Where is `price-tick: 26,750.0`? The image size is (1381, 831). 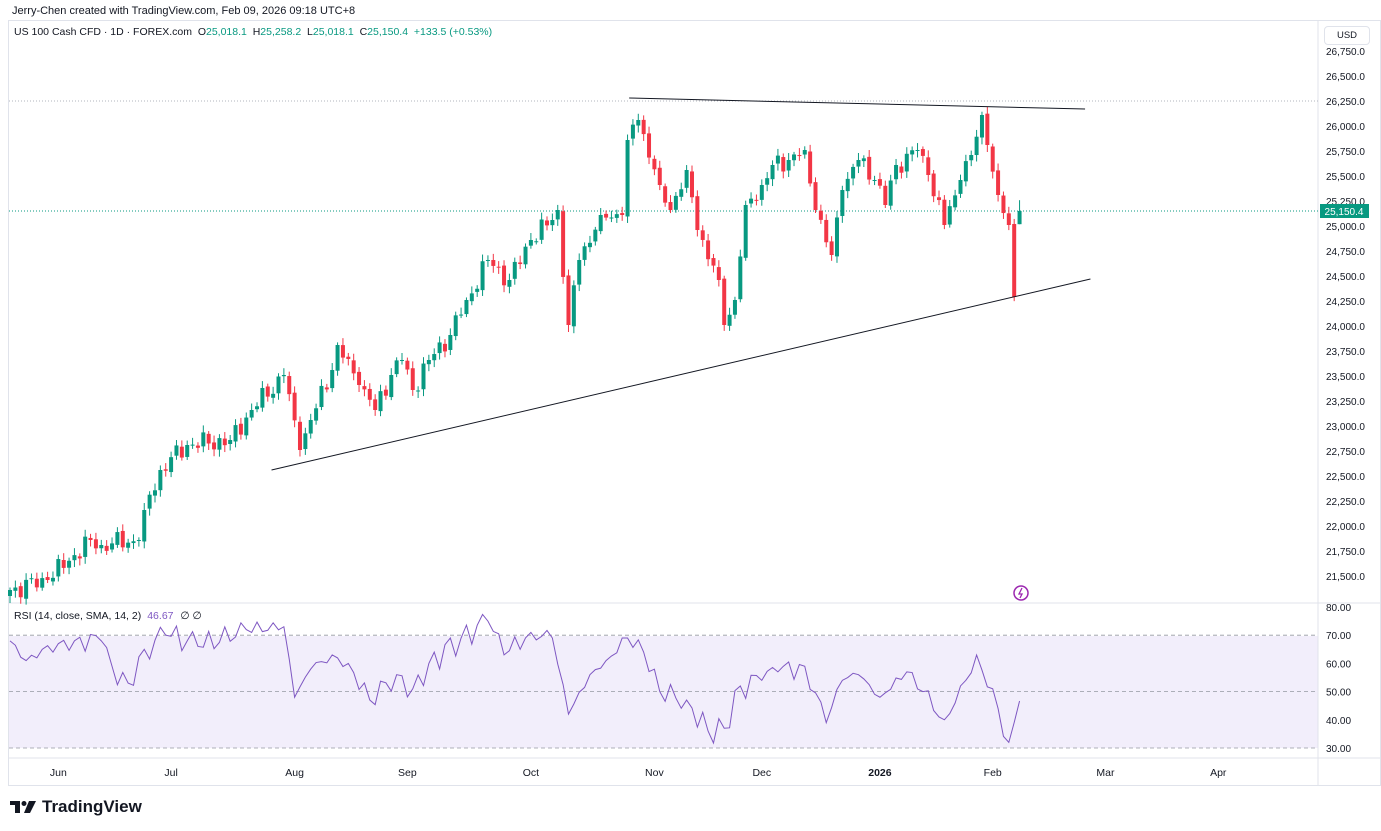
price-tick: 26,750.0 is located at coordinates (1345, 52).